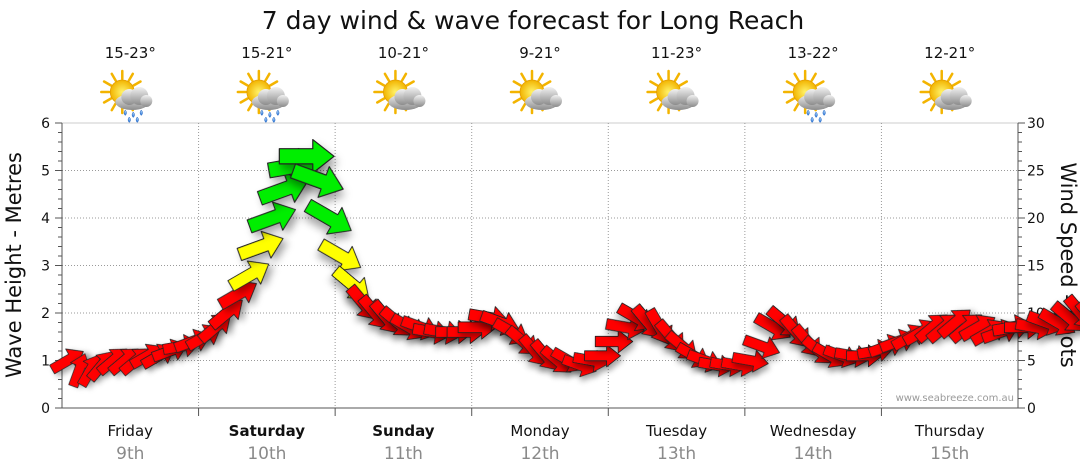 Image resolution: width=1080 pixels, height=475 pixels. What do you see at coordinates (131, 431) in the screenshot?
I see `day-name: Friday` at bounding box center [131, 431].